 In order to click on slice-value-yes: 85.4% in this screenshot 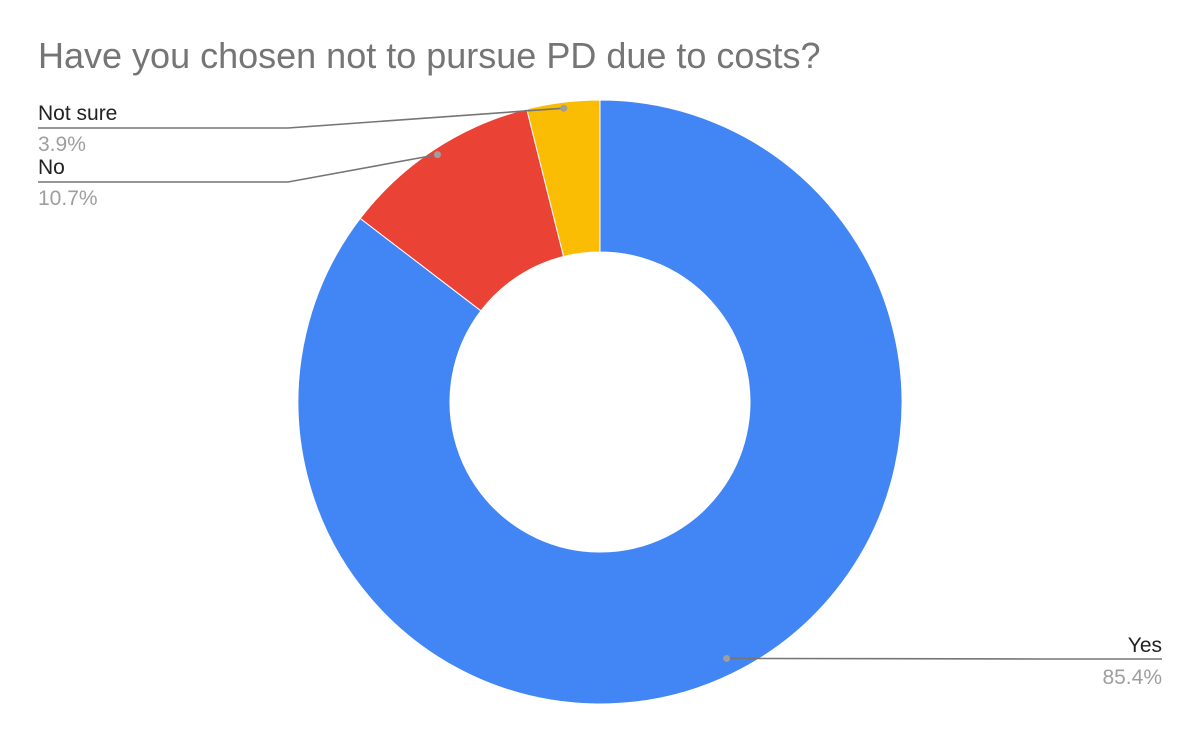, I will do `click(1132, 677)`.